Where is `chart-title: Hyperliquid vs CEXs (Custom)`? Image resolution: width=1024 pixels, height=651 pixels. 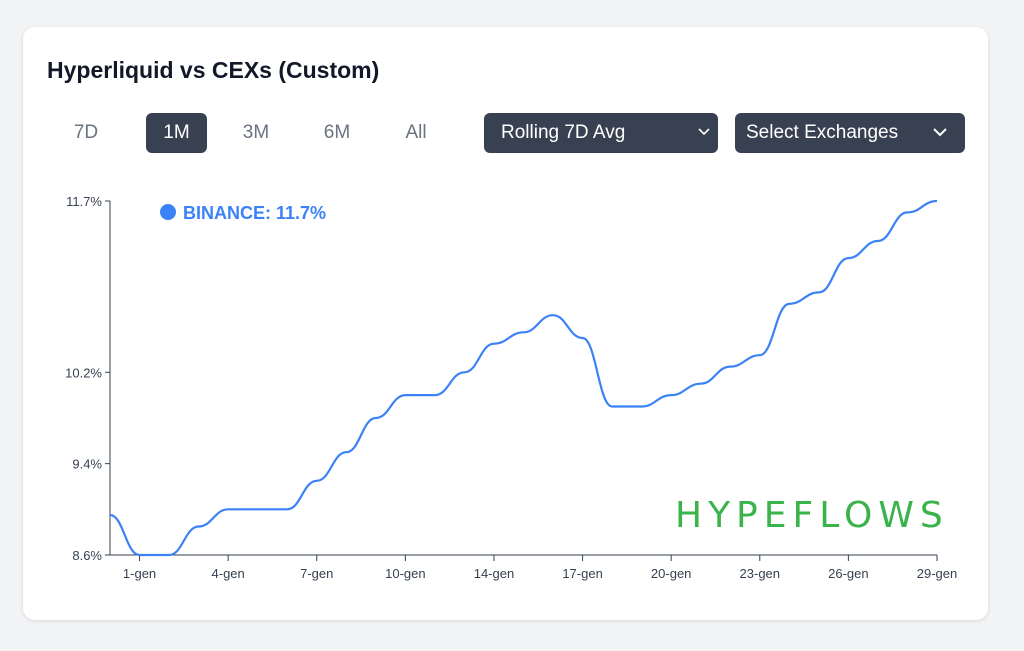
chart-title: Hyperliquid vs CEXs (Custom) is located at coordinates (213, 70).